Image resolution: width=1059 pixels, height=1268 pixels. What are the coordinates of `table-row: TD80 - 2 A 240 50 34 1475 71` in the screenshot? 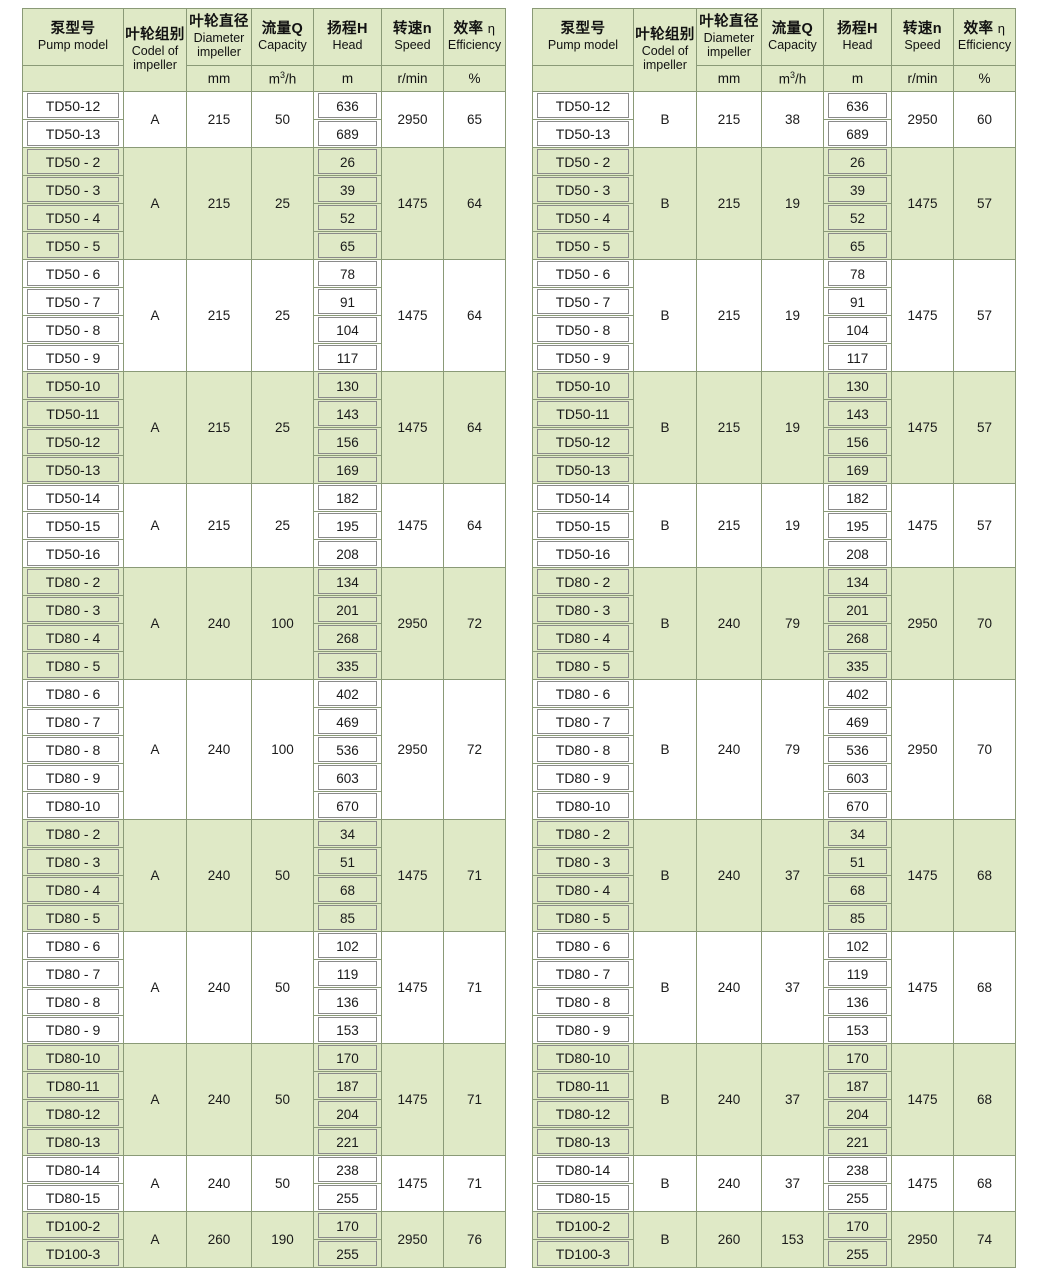 It's located at (264, 875).